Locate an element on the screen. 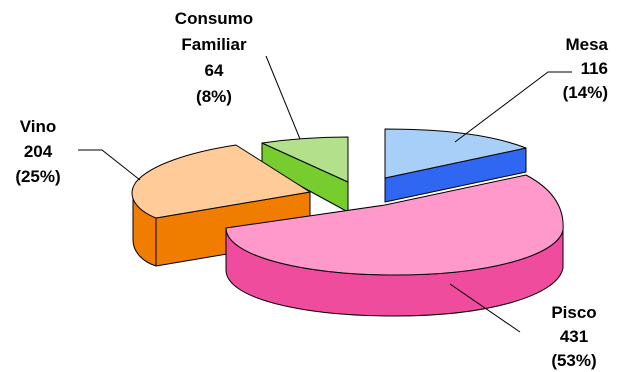  label-vino-name: Vino is located at coordinates (38, 126).